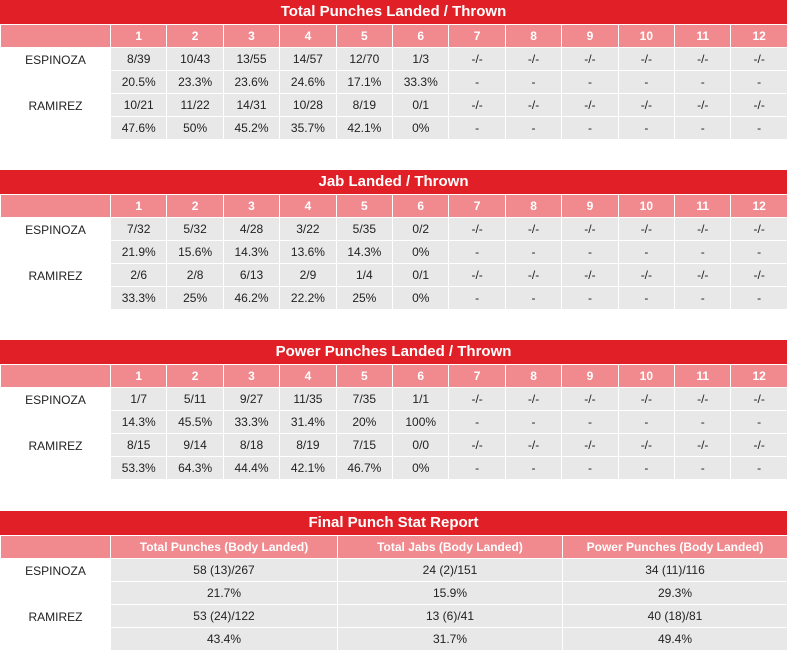 This screenshot has height=656, width=787. I want to click on landed-thrown-cell: 1/1, so click(421, 399).